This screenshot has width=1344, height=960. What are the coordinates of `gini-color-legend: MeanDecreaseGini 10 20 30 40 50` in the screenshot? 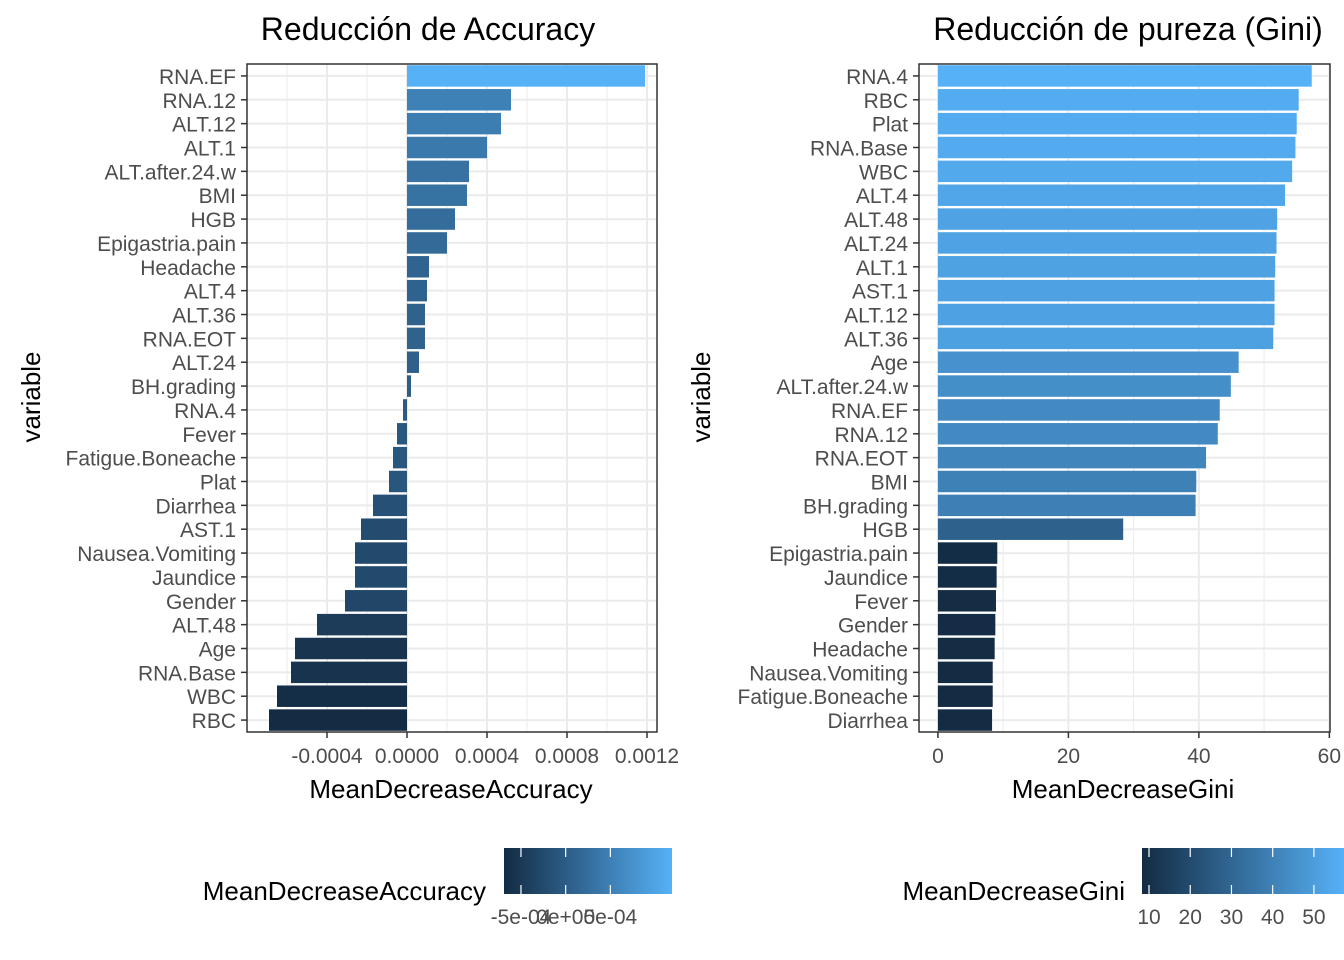 It's located at (1123, 888).